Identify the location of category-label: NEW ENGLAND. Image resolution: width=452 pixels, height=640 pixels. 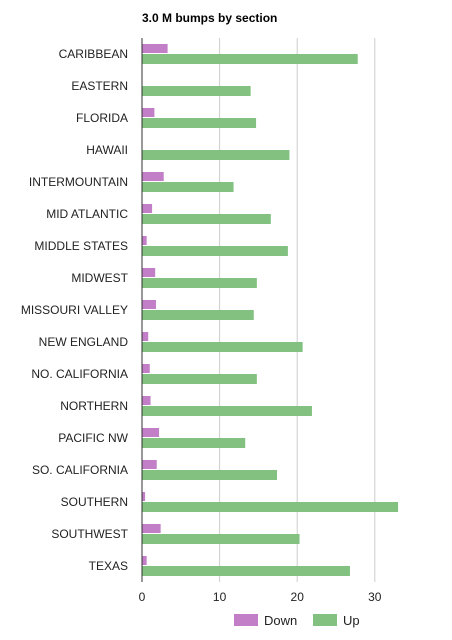
(84, 342).